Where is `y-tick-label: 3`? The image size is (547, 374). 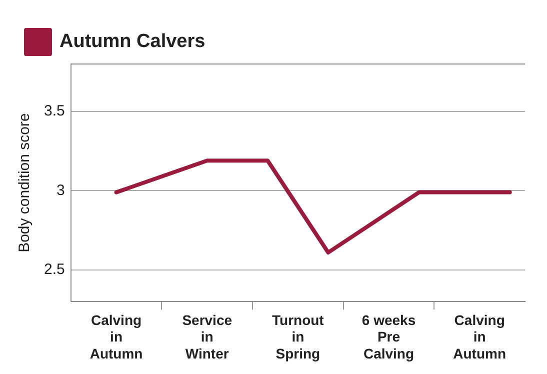 y-tick-label: 3 is located at coordinates (60, 190).